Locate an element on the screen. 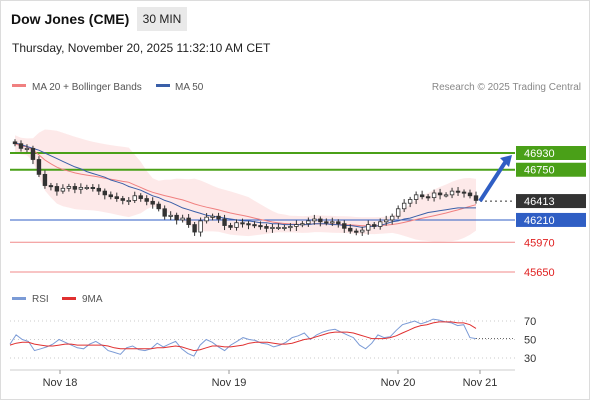 This screenshot has height=400, width=590. ma20-legend-label: MA 20 + Bollinger Bands is located at coordinates (87, 87).